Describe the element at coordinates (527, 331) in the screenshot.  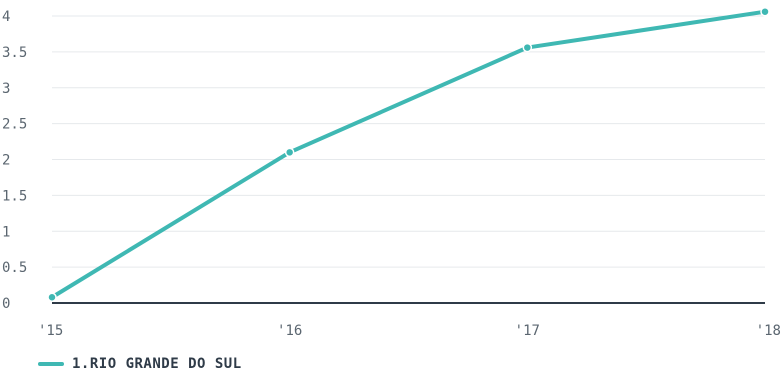
I see `x-tick-label: '17` at that location.